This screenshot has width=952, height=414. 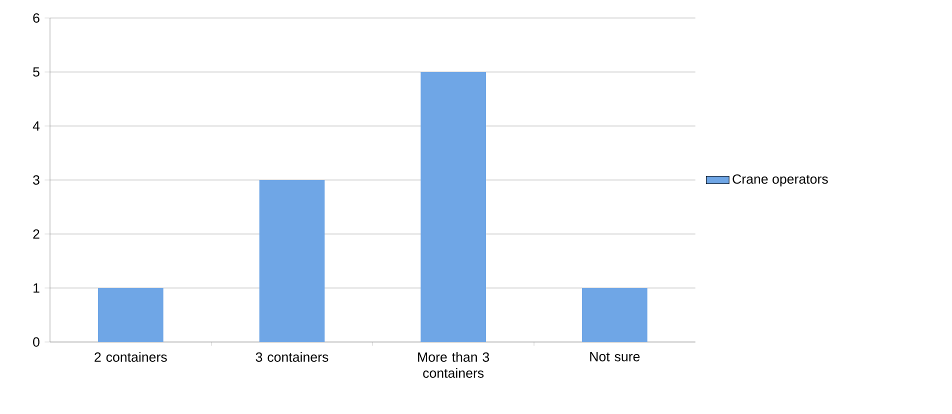 What do you see at coordinates (780, 180) in the screenshot?
I see `legend-label: Crane operators` at bounding box center [780, 180].